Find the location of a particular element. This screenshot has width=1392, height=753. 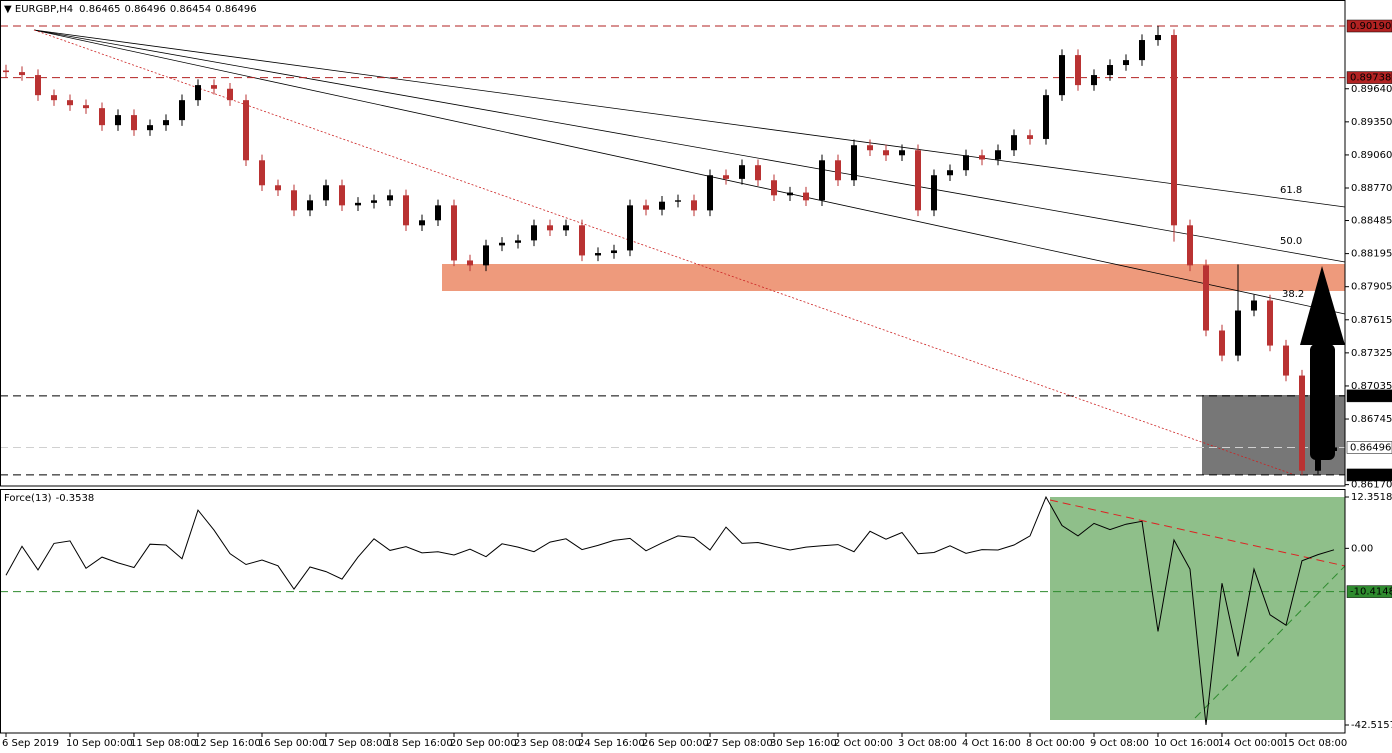

symbol-header: ▼ EURGBP,H4 0.86465 0.86496 0.86454 0.86496 is located at coordinates (130, 9).